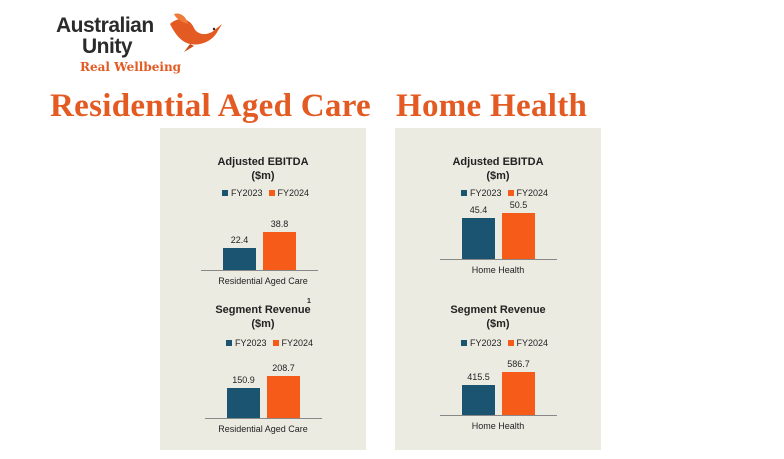 This screenshot has width=784, height=459. I want to click on bar-value-label: 50.5, so click(519, 205).